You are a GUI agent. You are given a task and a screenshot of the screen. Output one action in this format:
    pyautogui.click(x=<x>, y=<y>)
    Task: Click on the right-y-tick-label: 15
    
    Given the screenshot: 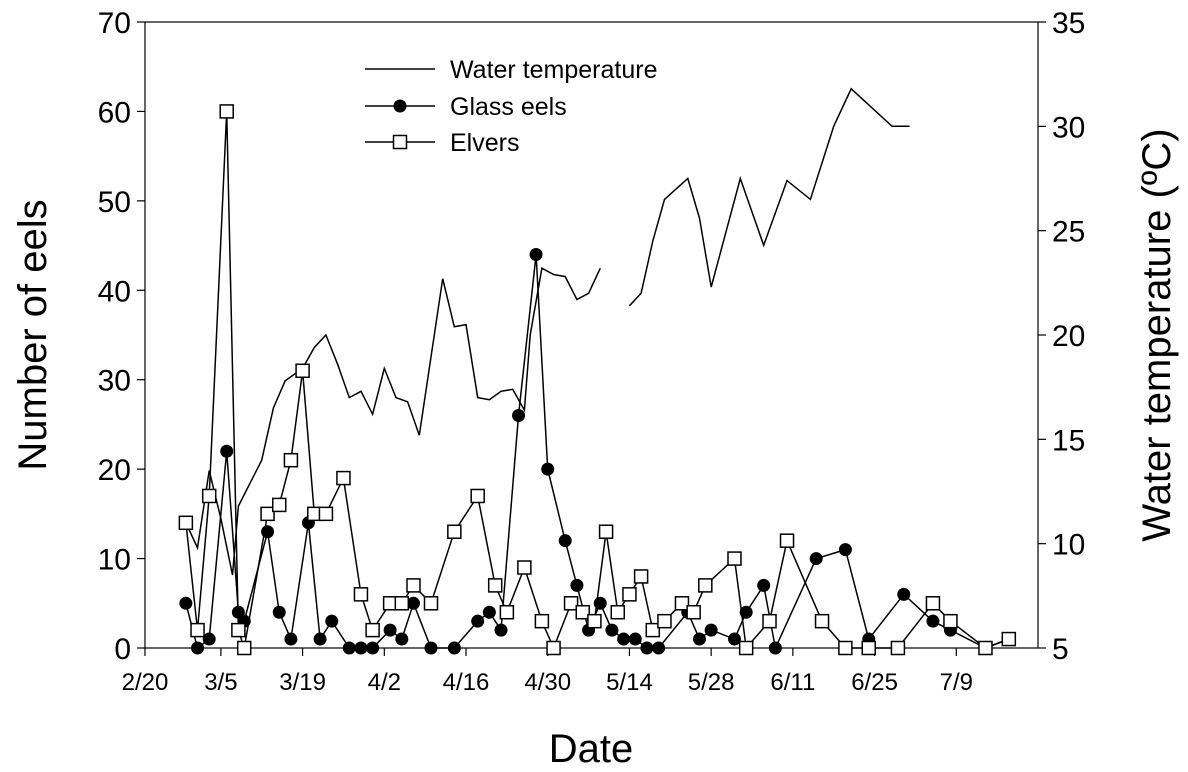 What is the action you would take?
    pyautogui.click(x=1068, y=440)
    